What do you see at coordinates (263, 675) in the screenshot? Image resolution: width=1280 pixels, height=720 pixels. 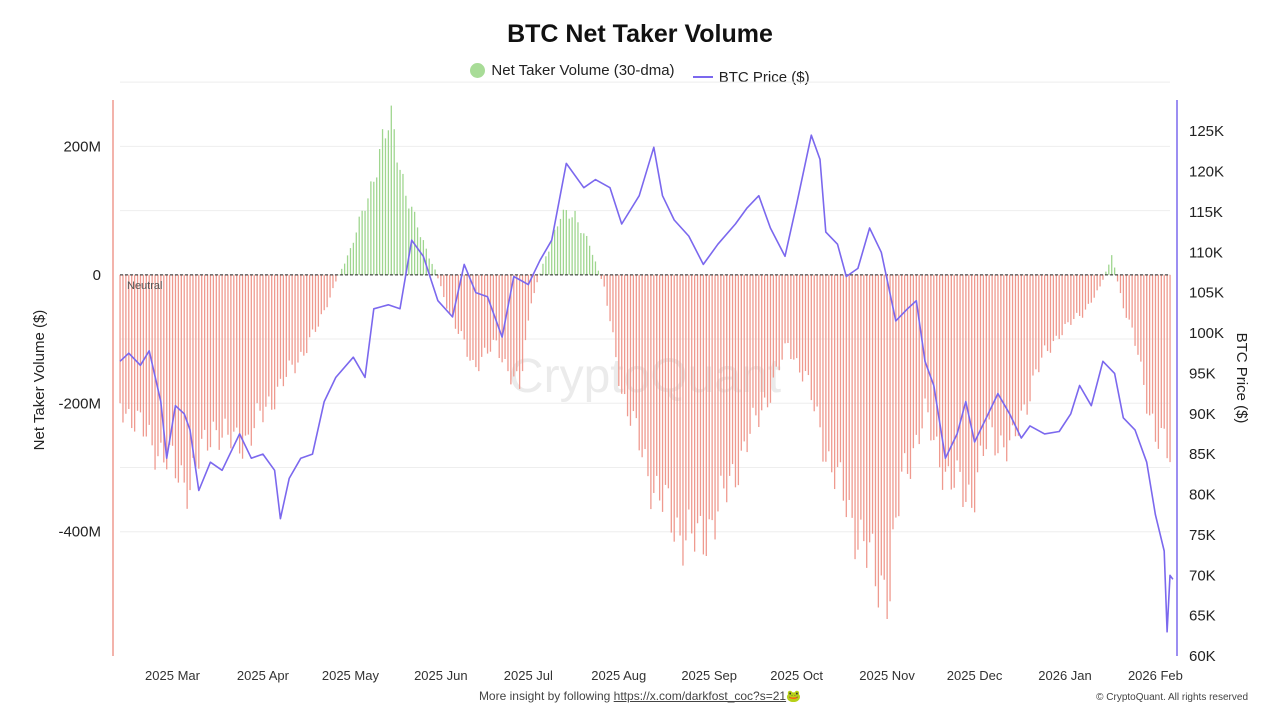 I see `x-tick-label: 2025 Apr` at bounding box center [263, 675].